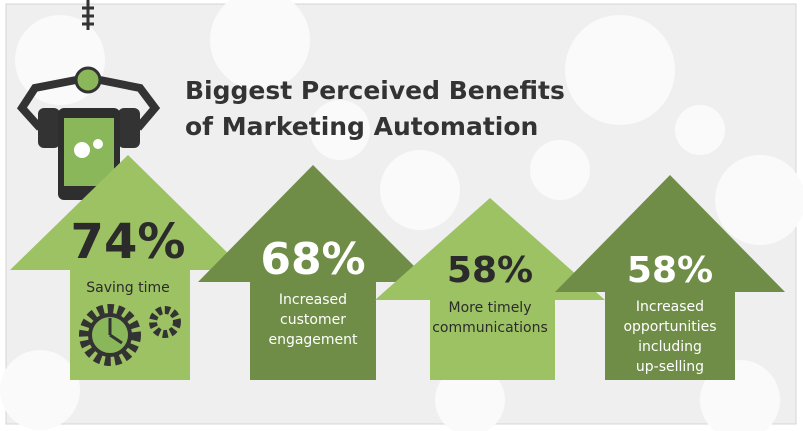  I want to click on benefit-label: engagement, so click(313, 340).